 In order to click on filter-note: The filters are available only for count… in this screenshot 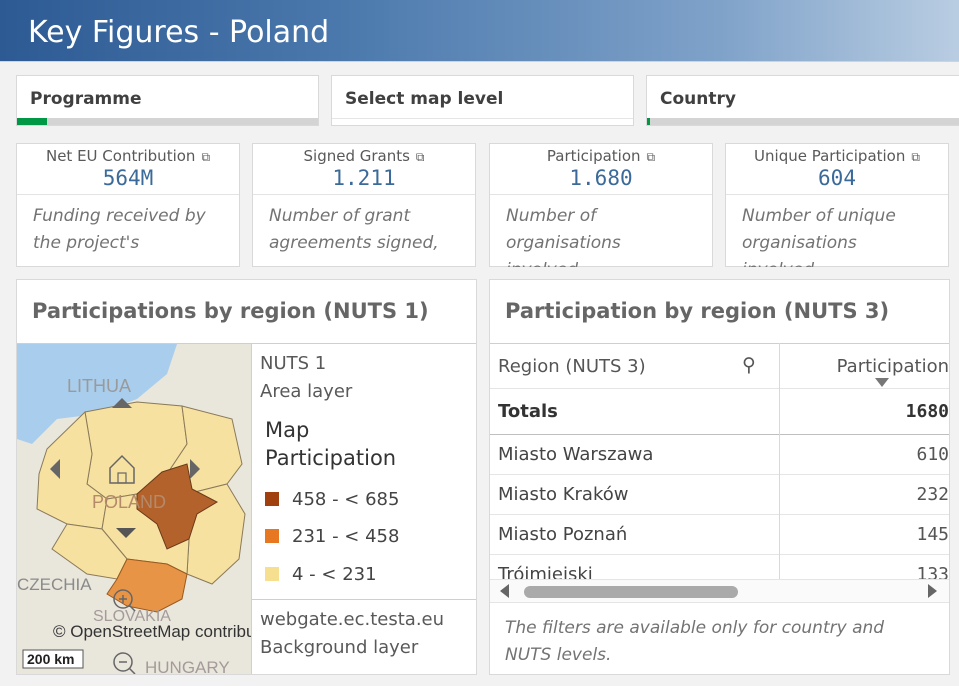, I will do `click(695, 641)`.